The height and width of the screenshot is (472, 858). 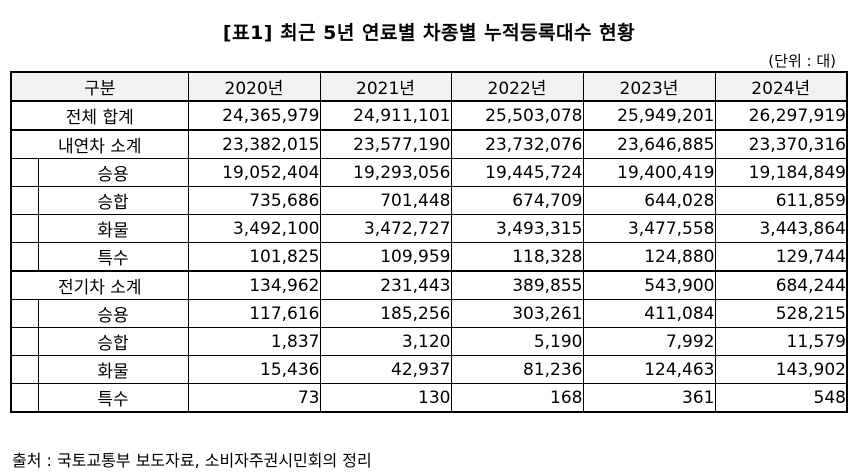 I want to click on ev-subtotal-label: 전기차 소계, so click(x=99, y=285).